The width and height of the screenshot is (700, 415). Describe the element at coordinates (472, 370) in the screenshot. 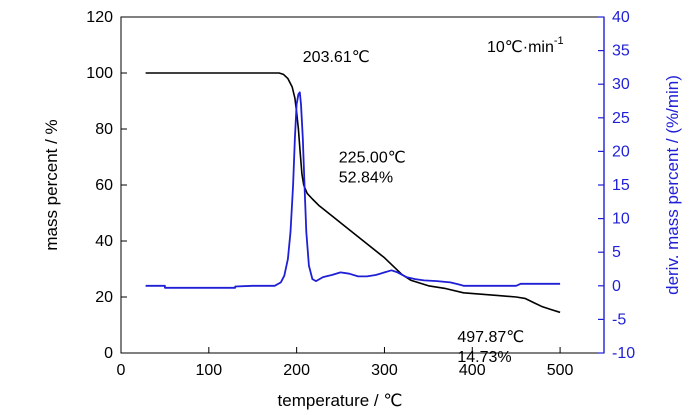

I see `bottom-tick-label: 400` at that location.